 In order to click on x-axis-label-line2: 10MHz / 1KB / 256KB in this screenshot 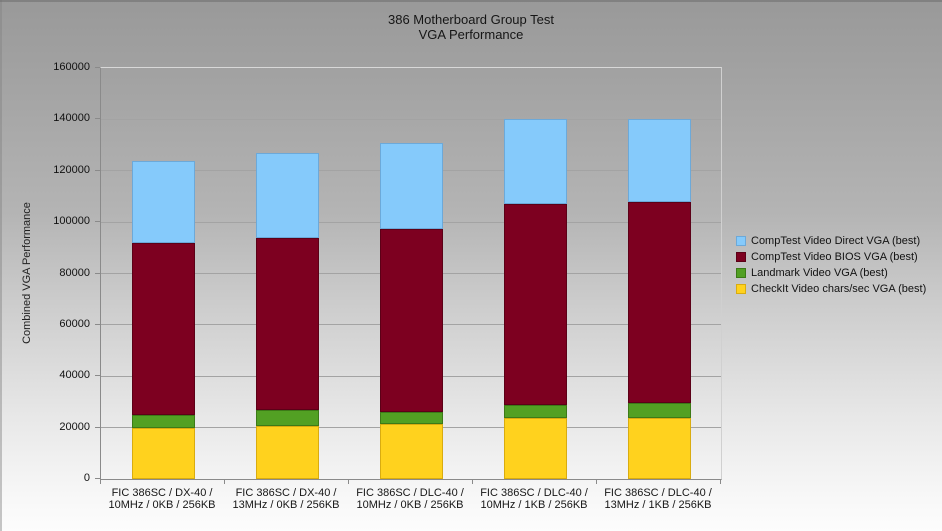, I will do `click(534, 505)`.